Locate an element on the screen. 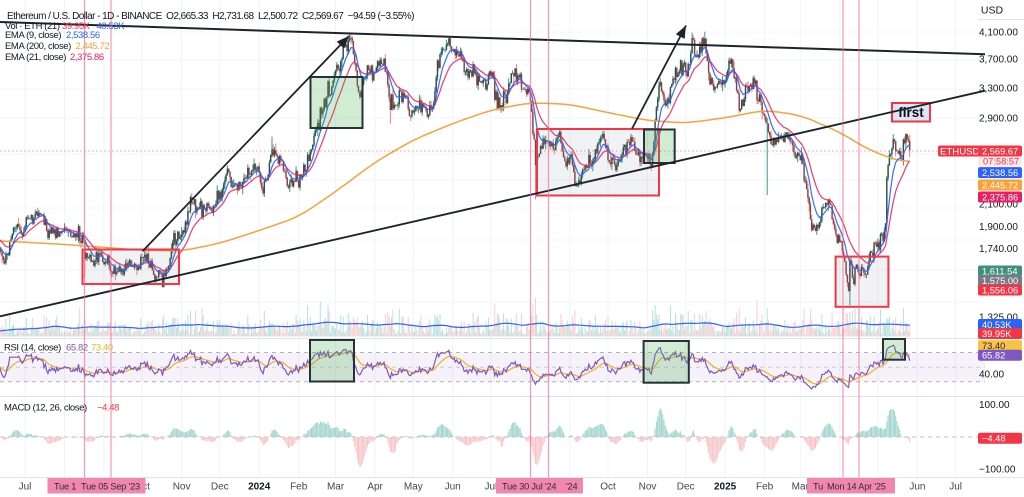  svg-text: 2024 is located at coordinates (259, 487).